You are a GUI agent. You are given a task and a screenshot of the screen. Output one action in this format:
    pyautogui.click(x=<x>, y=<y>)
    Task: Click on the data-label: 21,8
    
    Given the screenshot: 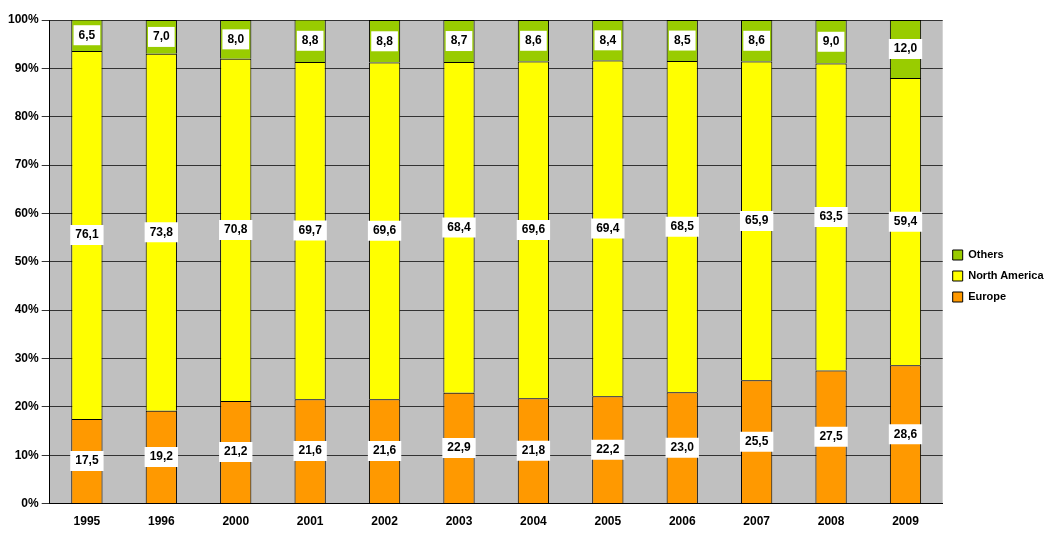 What is the action you would take?
    pyautogui.click(x=533, y=449)
    